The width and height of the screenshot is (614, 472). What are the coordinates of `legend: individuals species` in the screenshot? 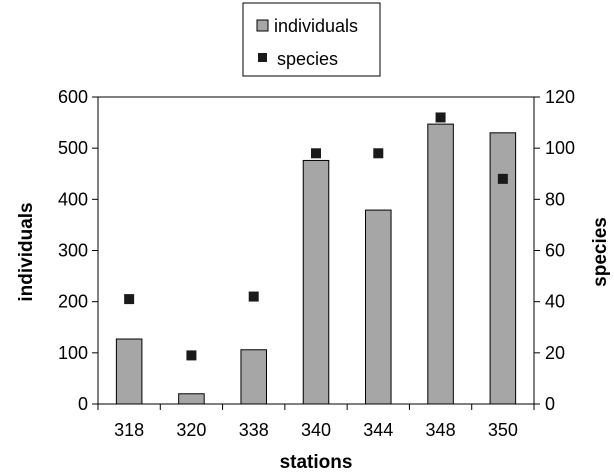 It's located at (311, 39).